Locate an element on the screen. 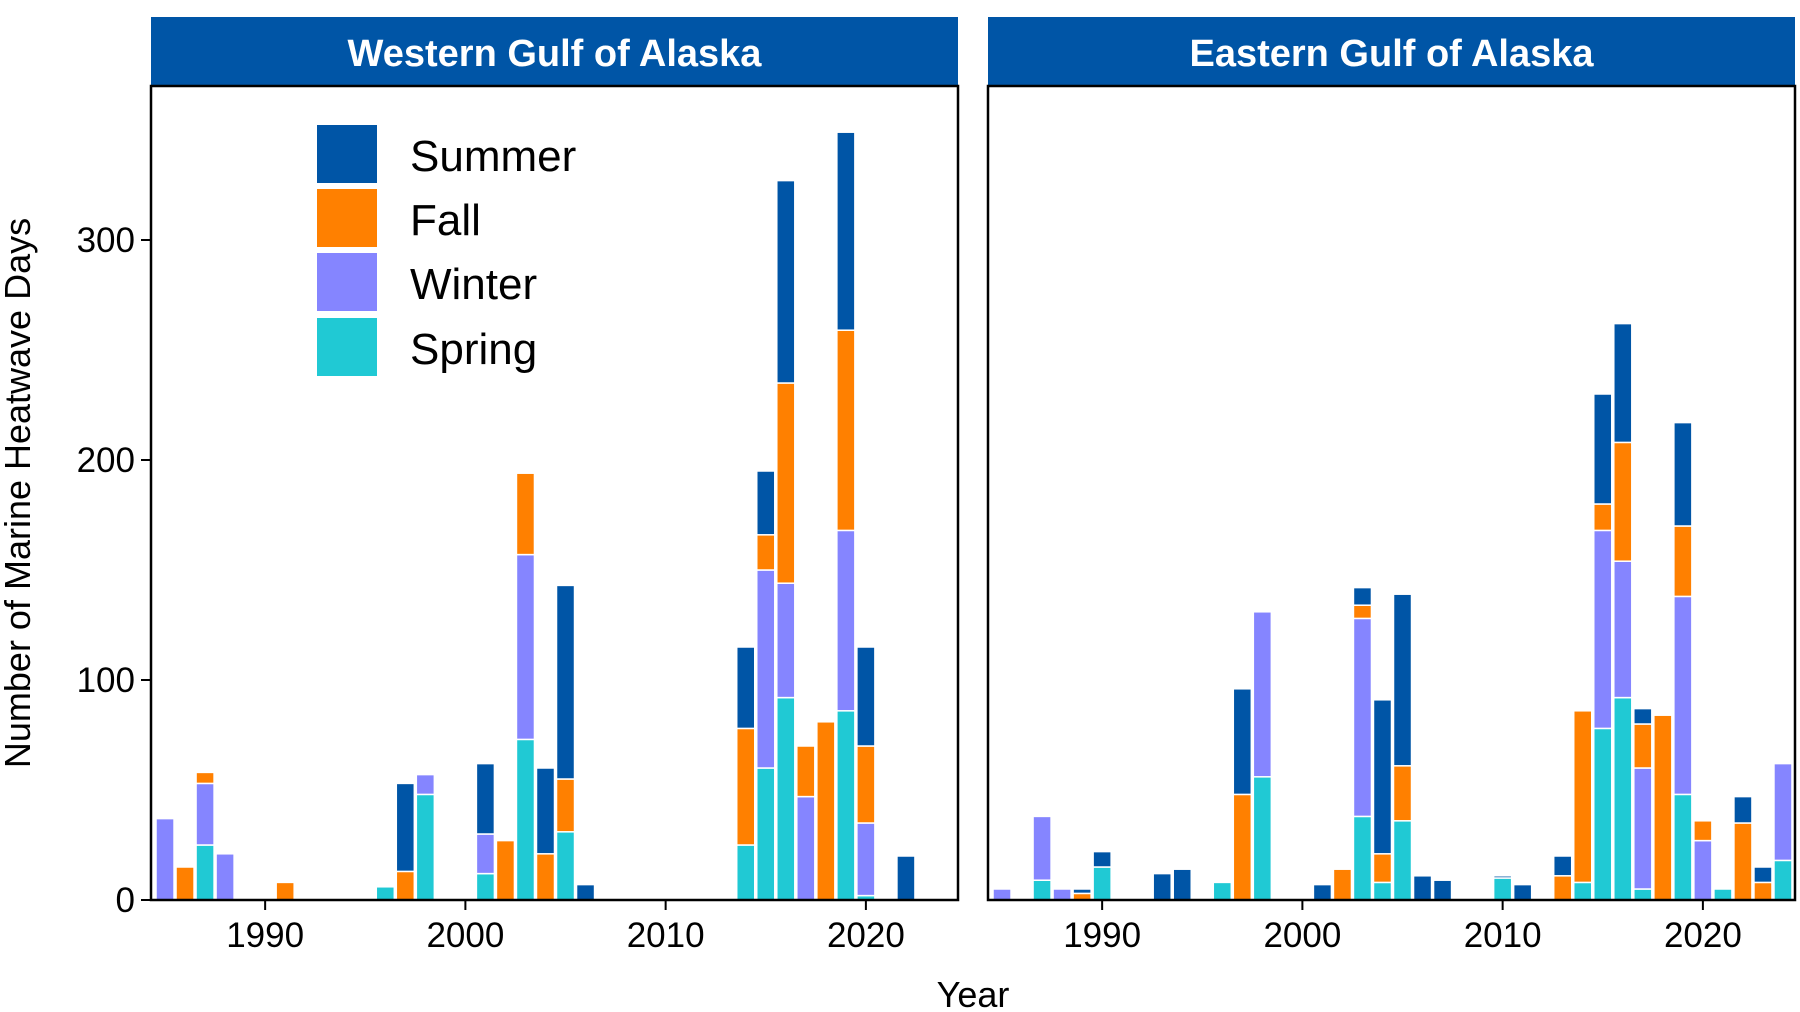 The image size is (1800, 1012). bar-spring-2019 is located at coordinates (846, 805).